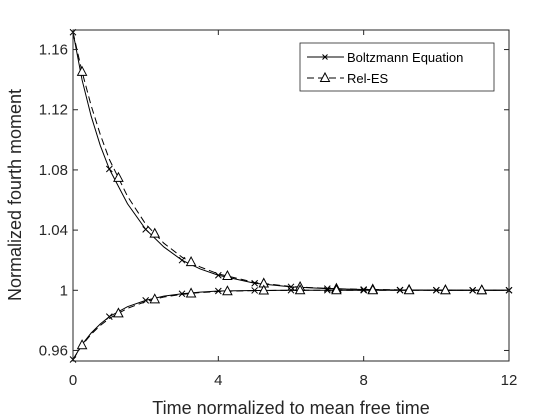  I want to click on y-tick-label: 1.08, so click(53, 170).